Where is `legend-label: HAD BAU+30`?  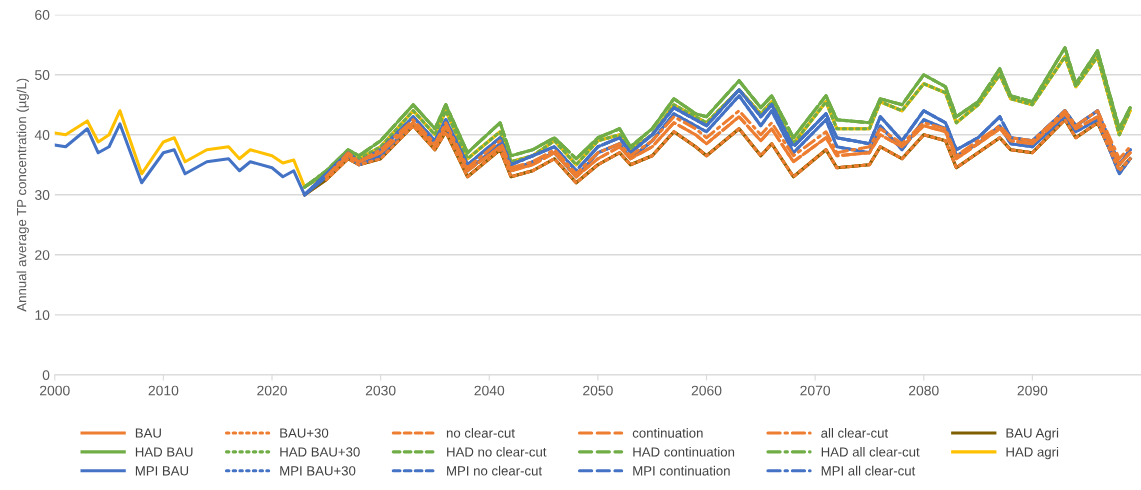 legend-label: HAD BAU+30 is located at coordinates (320, 452).